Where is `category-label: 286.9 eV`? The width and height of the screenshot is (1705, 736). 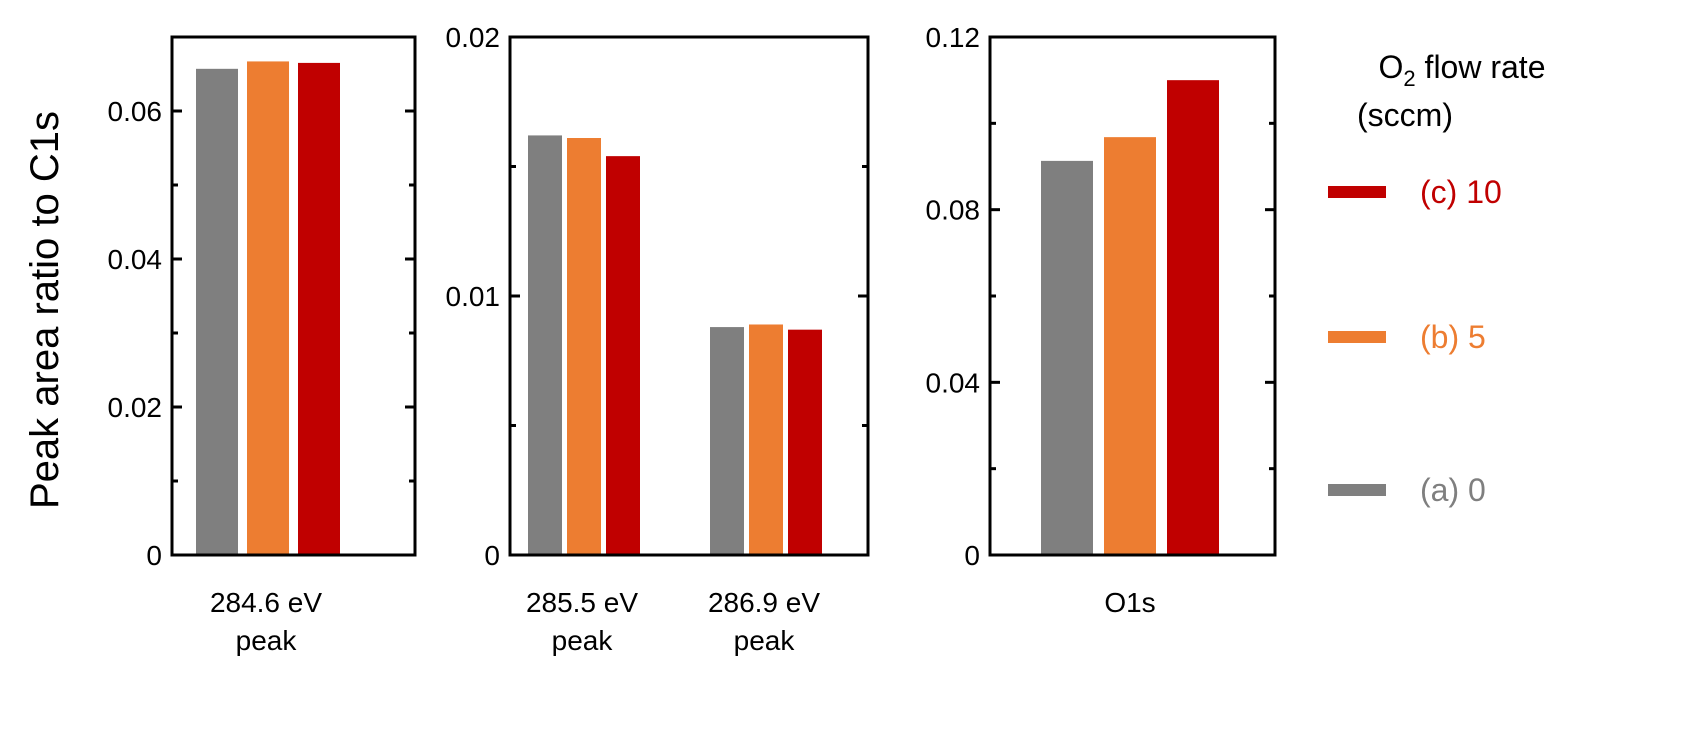 category-label: 286.9 eV is located at coordinates (764, 602).